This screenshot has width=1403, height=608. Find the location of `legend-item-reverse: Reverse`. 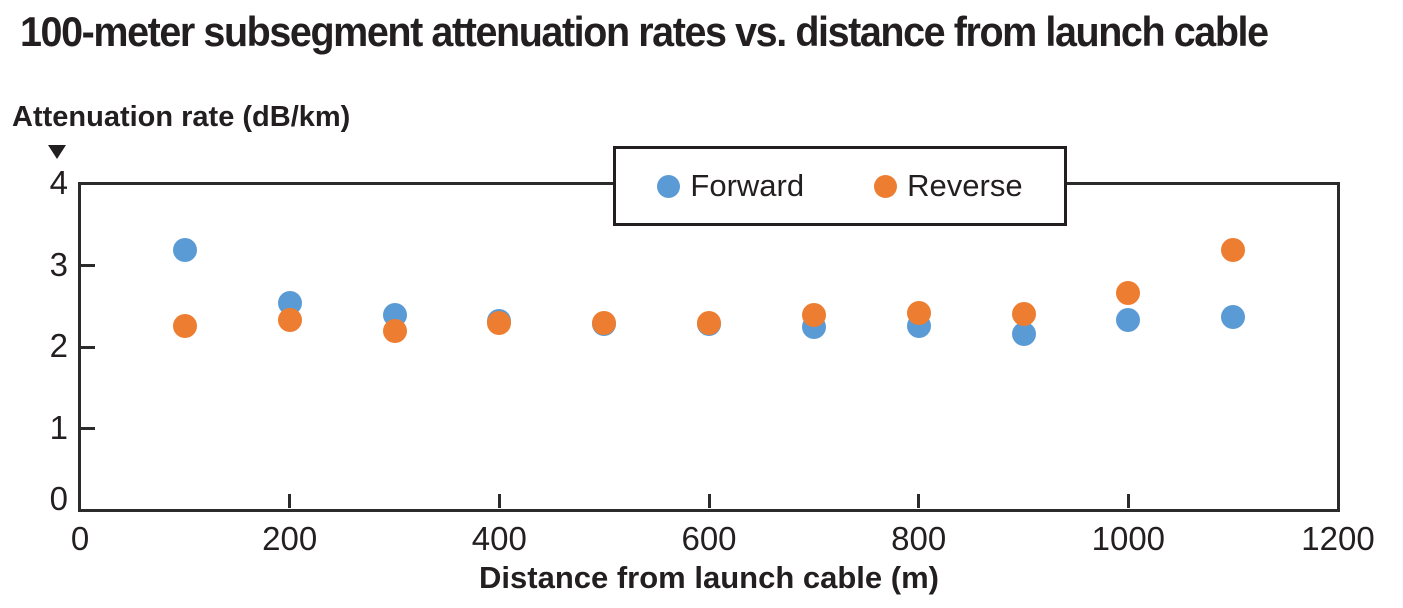

legend-item-reverse: Reverse is located at coordinates (948, 186).